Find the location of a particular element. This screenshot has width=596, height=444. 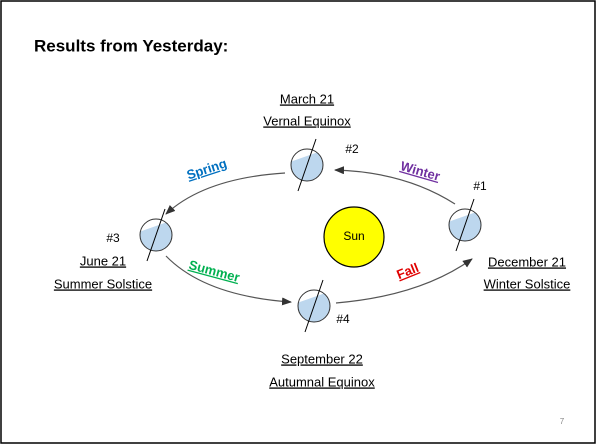

event: Summer Solstice is located at coordinates (103, 283).